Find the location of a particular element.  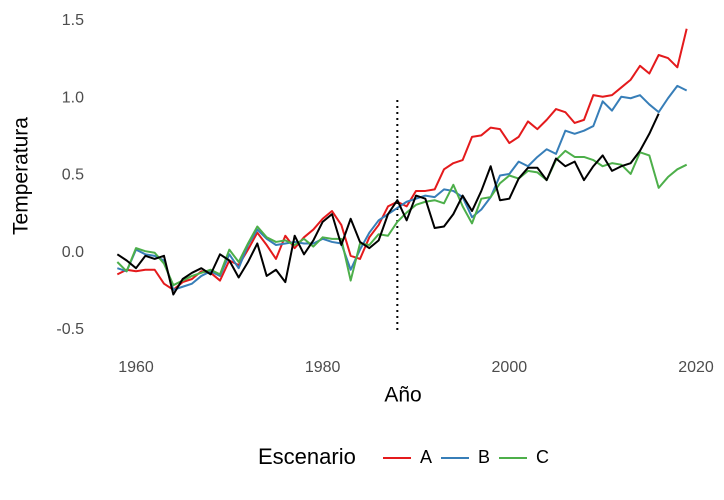

x-tick-label: 1980 is located at coordinates (323, 367).